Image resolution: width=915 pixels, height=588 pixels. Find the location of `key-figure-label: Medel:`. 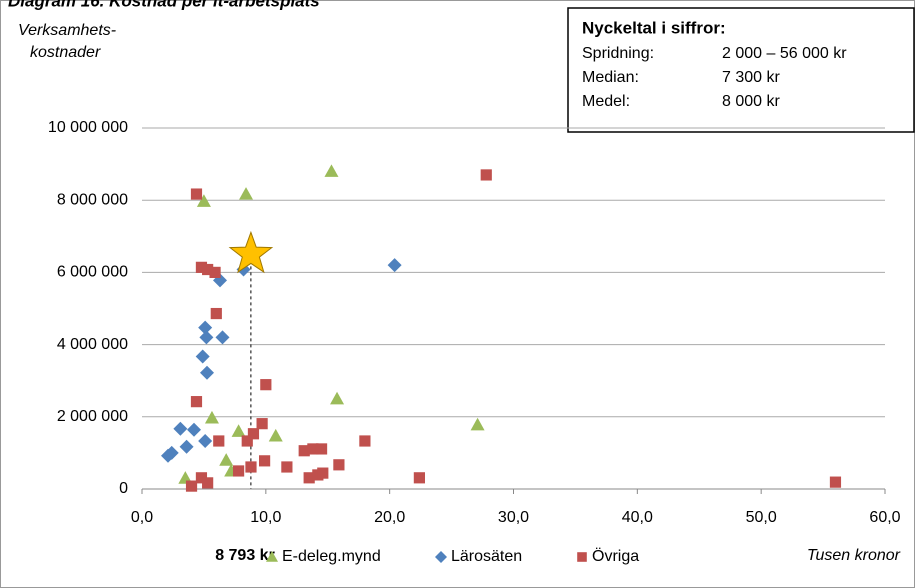

key-figure-label: Medel: is located at coordinates (606, 101).